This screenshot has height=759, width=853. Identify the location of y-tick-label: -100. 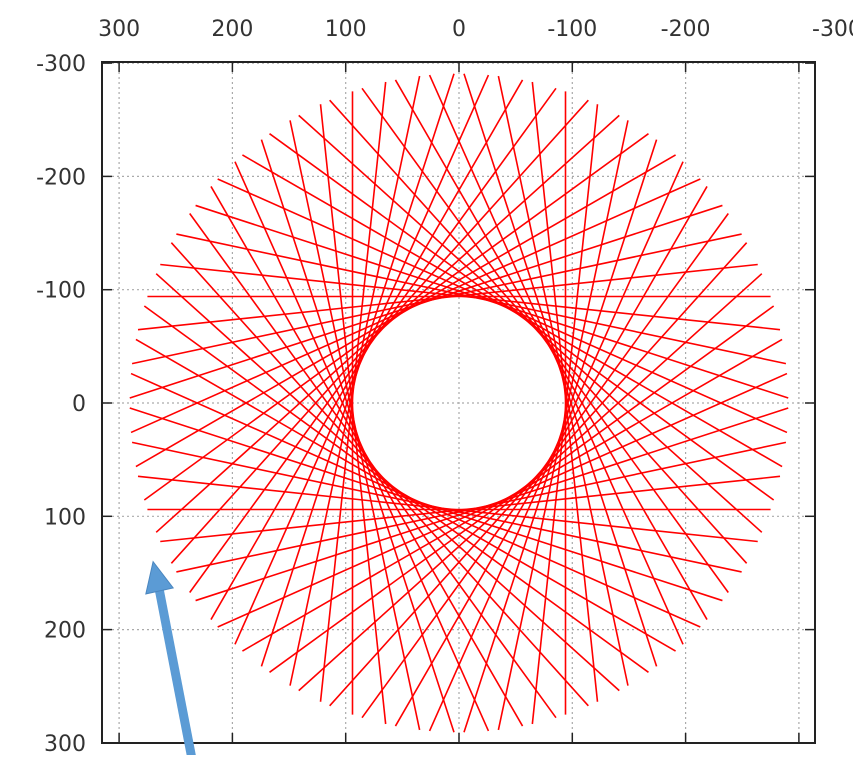
(61, 291).